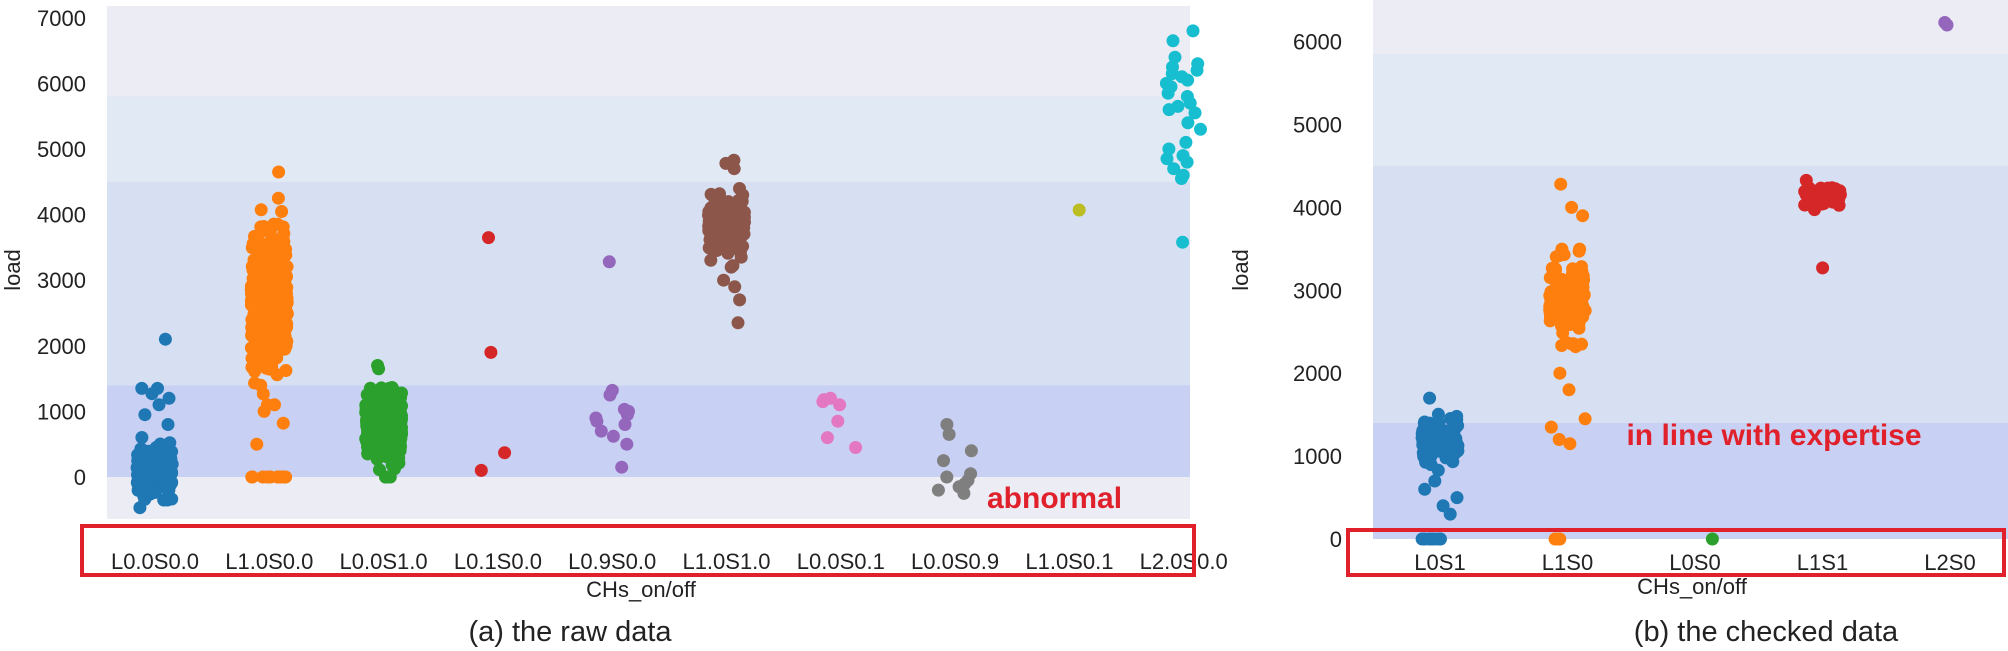 The height and width of the screenshot is (651, 2008). I want to click on caption-a: (a) the raw data, so click(570, 632).